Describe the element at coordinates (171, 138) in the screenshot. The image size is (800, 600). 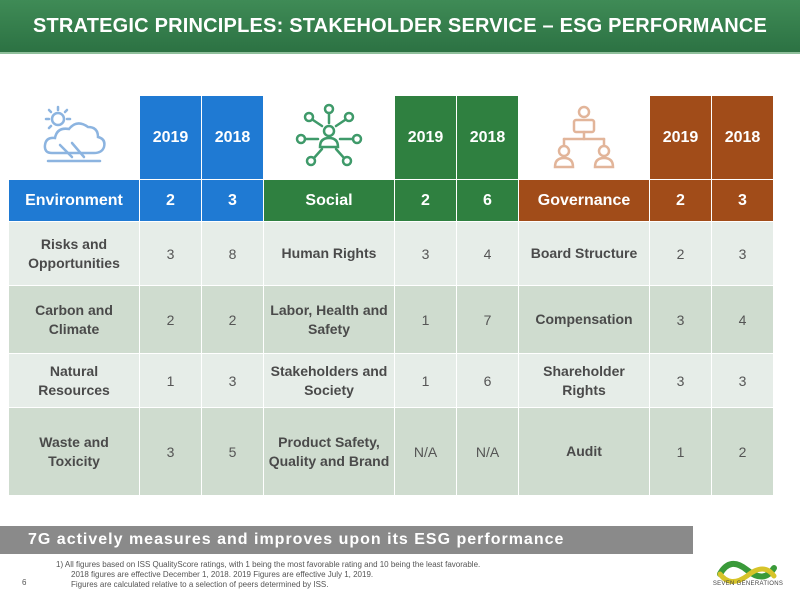
I see `env-year-2019-header: 2019` at that location.